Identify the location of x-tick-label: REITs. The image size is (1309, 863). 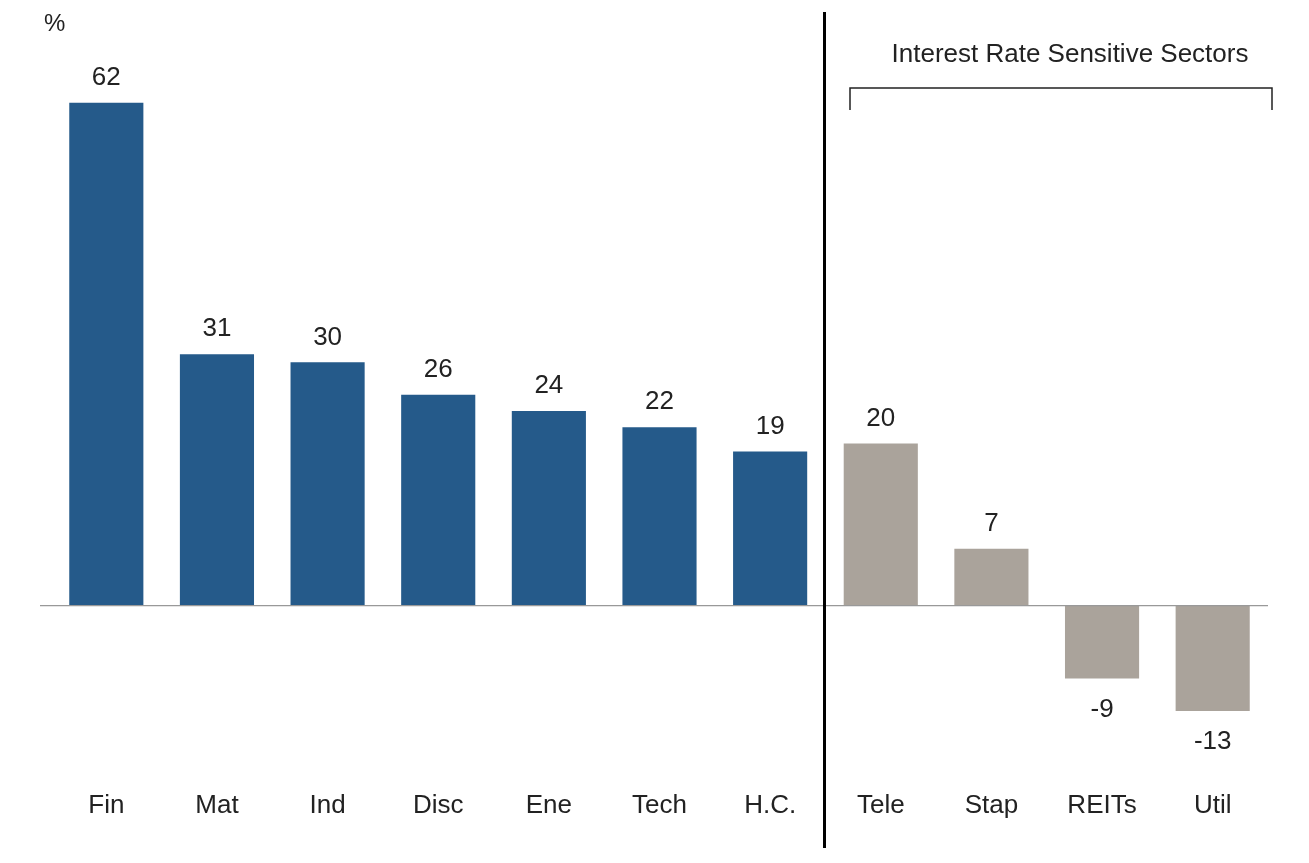
(1102, 803).